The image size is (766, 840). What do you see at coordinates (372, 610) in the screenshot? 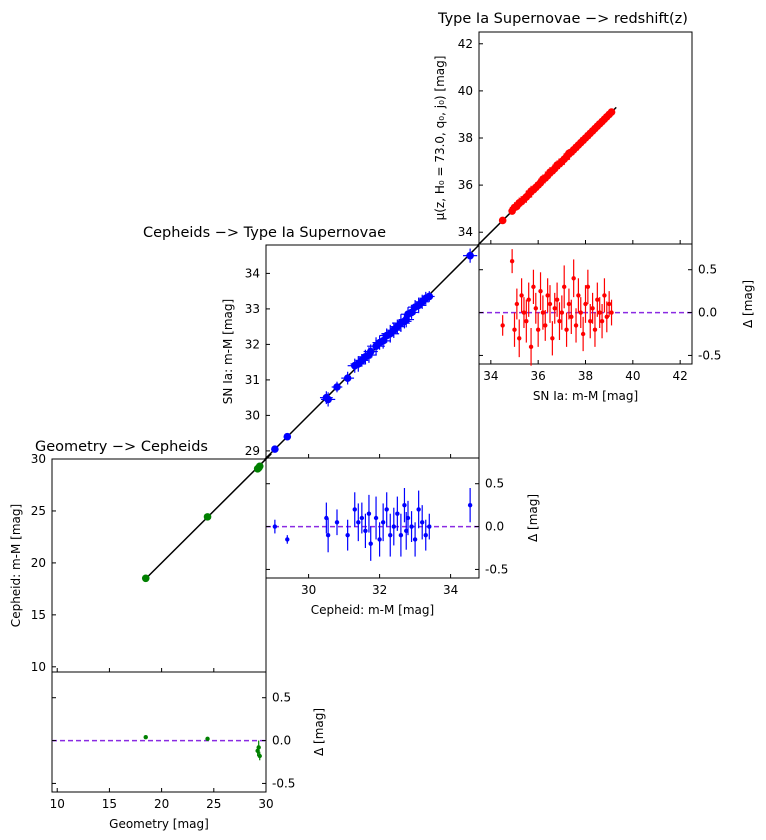
I see `x-axis-label: Cepheid: m-M [mag]` at bounding box center [372, 610].